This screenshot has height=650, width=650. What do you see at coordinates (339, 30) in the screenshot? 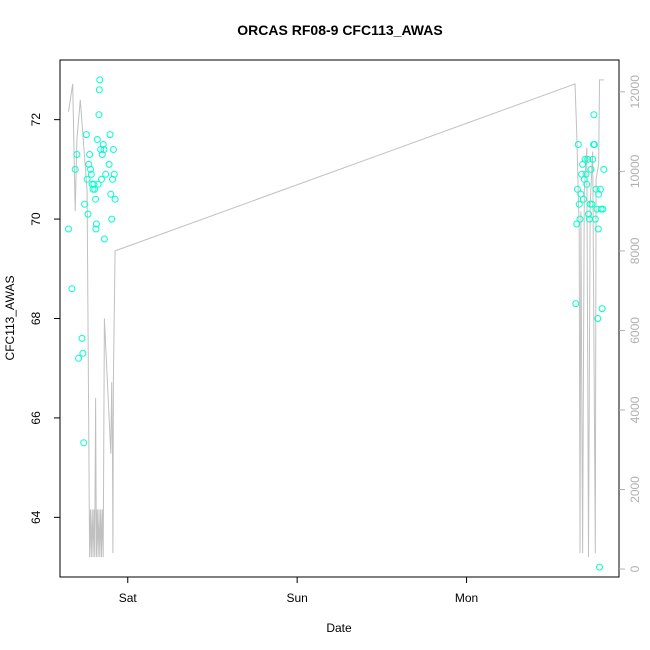
I see `chart-title: ORCAS RF08-9 CFC113_AWAS` at bounding box center [339, 30].